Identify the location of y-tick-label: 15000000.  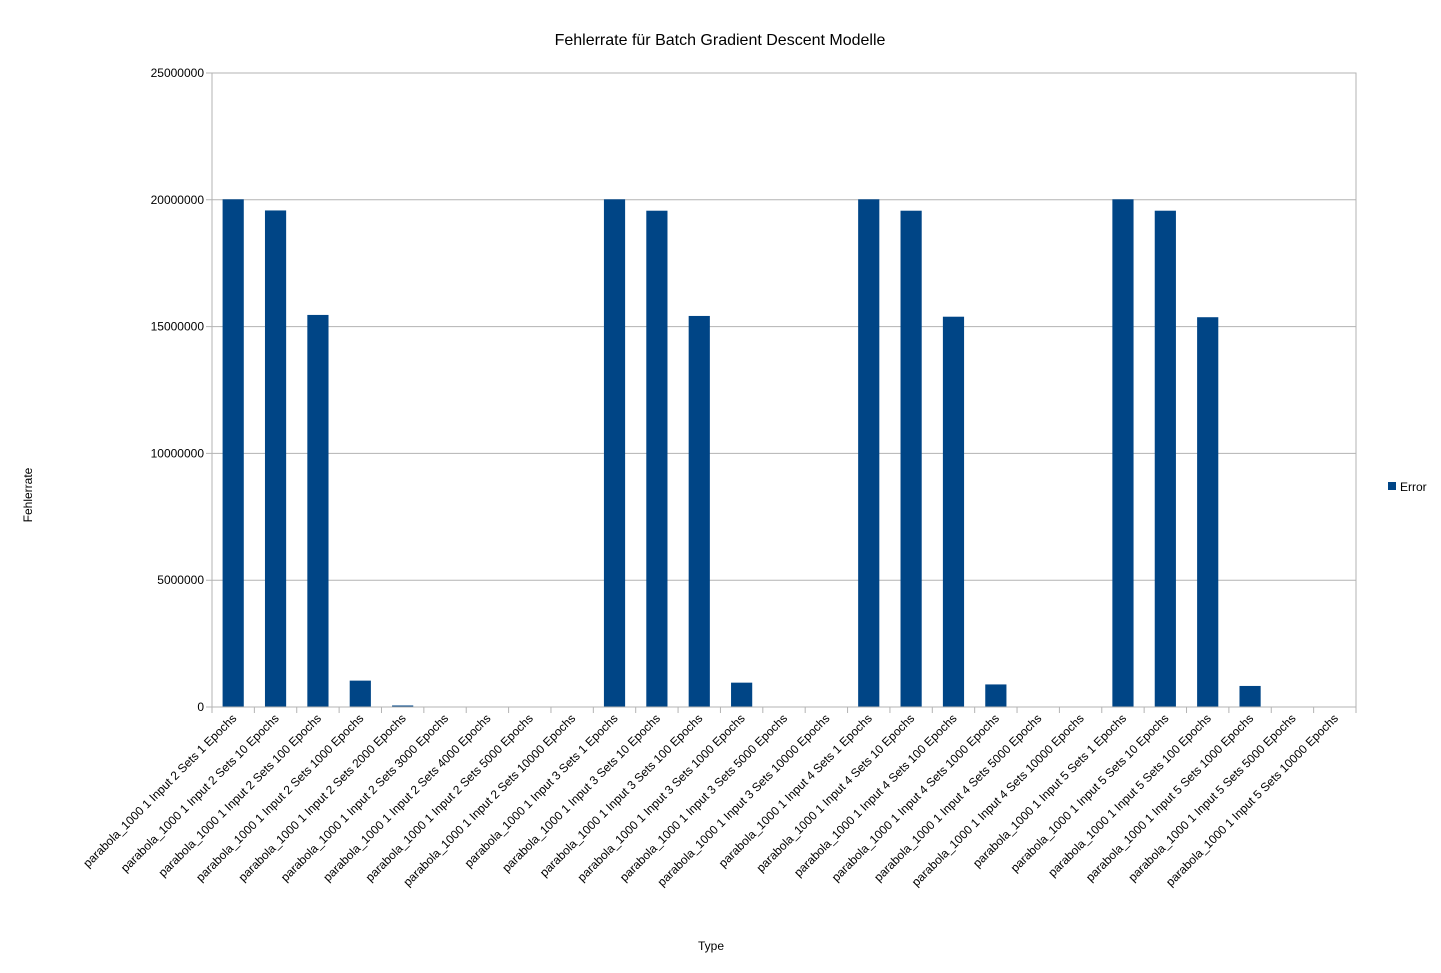
(178, 327).